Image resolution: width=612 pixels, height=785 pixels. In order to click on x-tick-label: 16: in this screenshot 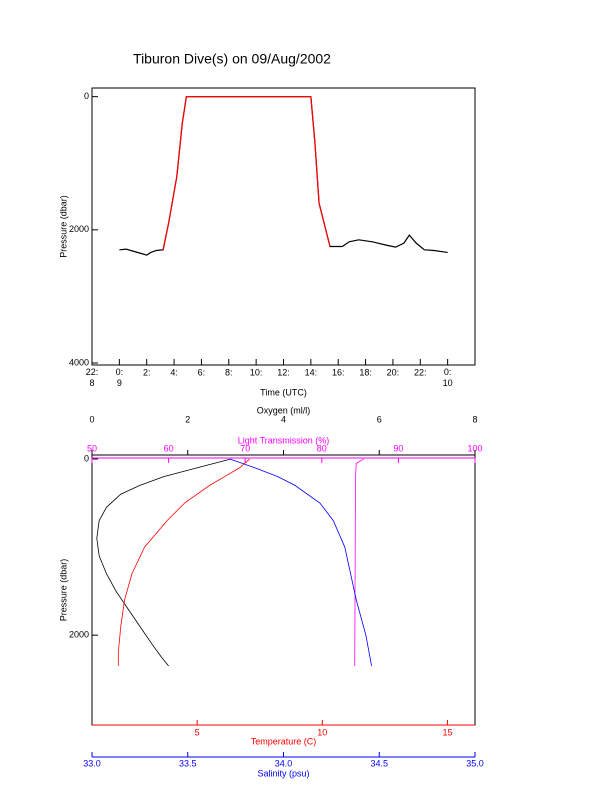, I will do `click(338, 372)`.